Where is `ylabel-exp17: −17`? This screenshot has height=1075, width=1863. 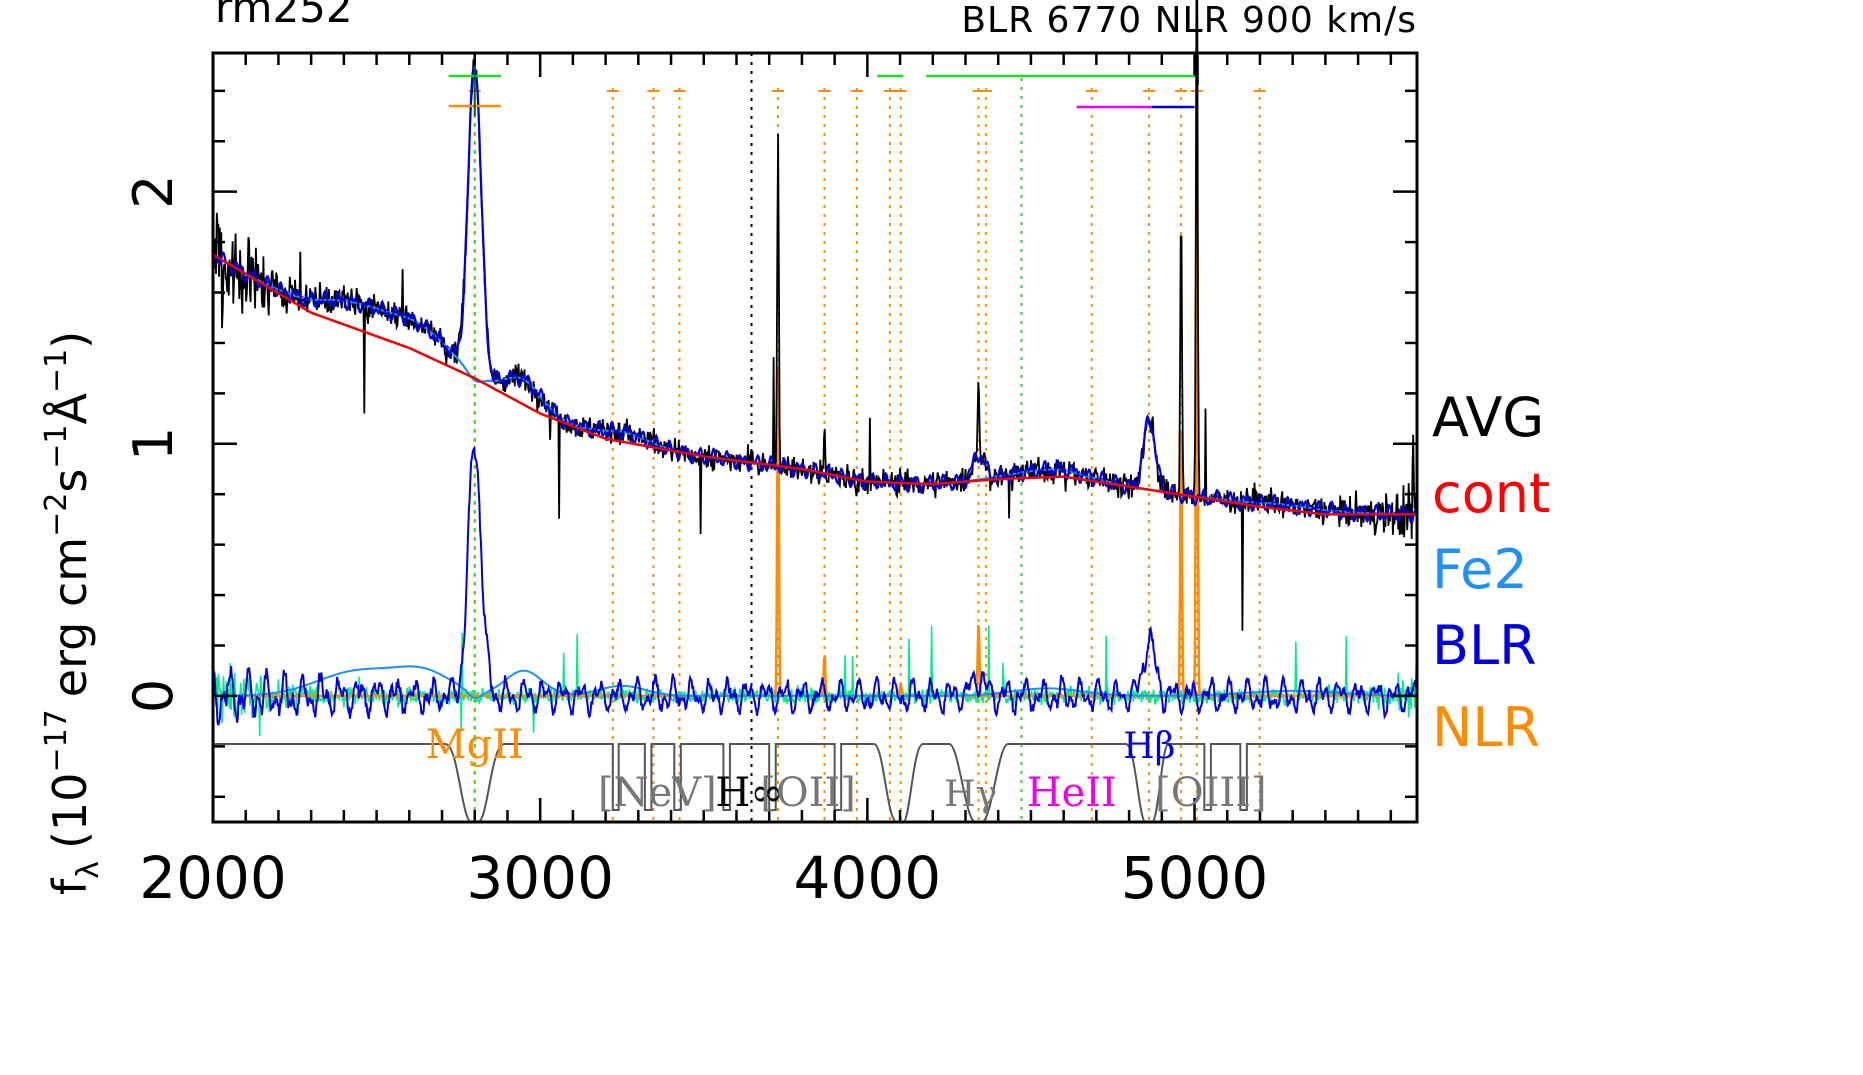 ylabel-exp17: −17 is located at coordinates (56, 740).